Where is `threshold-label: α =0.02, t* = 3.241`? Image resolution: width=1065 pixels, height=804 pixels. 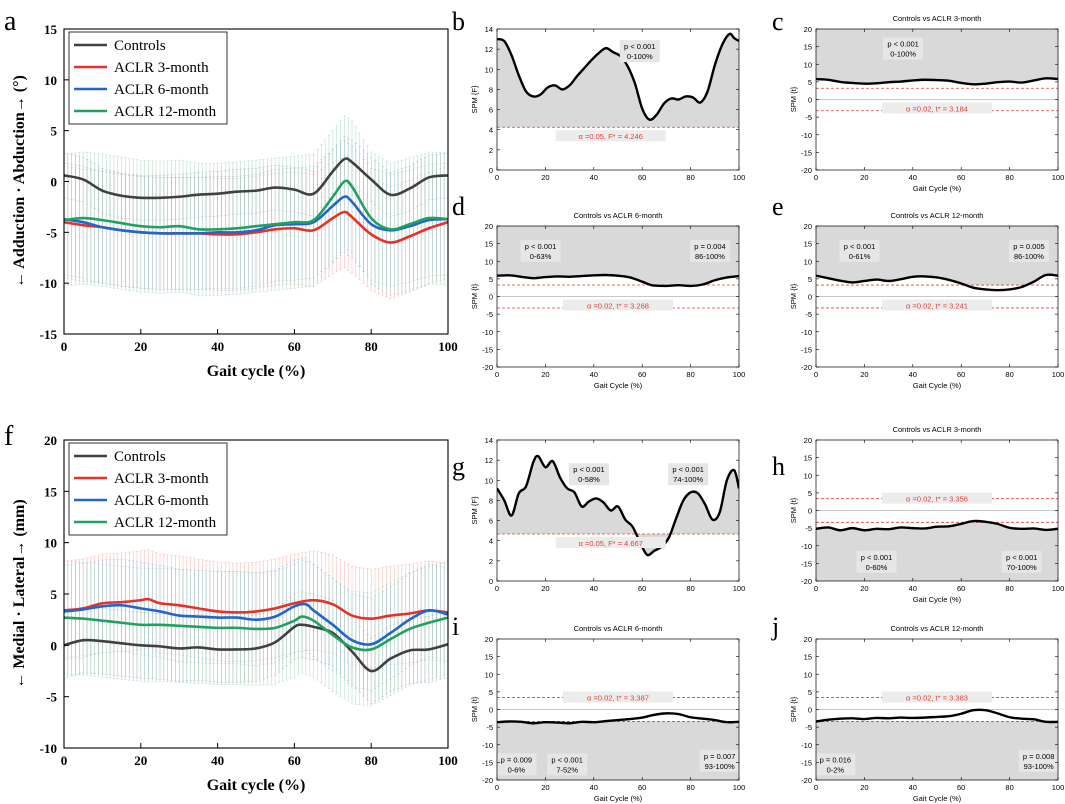 threshold-label: α =0.02, t* = 3.241 is located at coordinates (937, 306).